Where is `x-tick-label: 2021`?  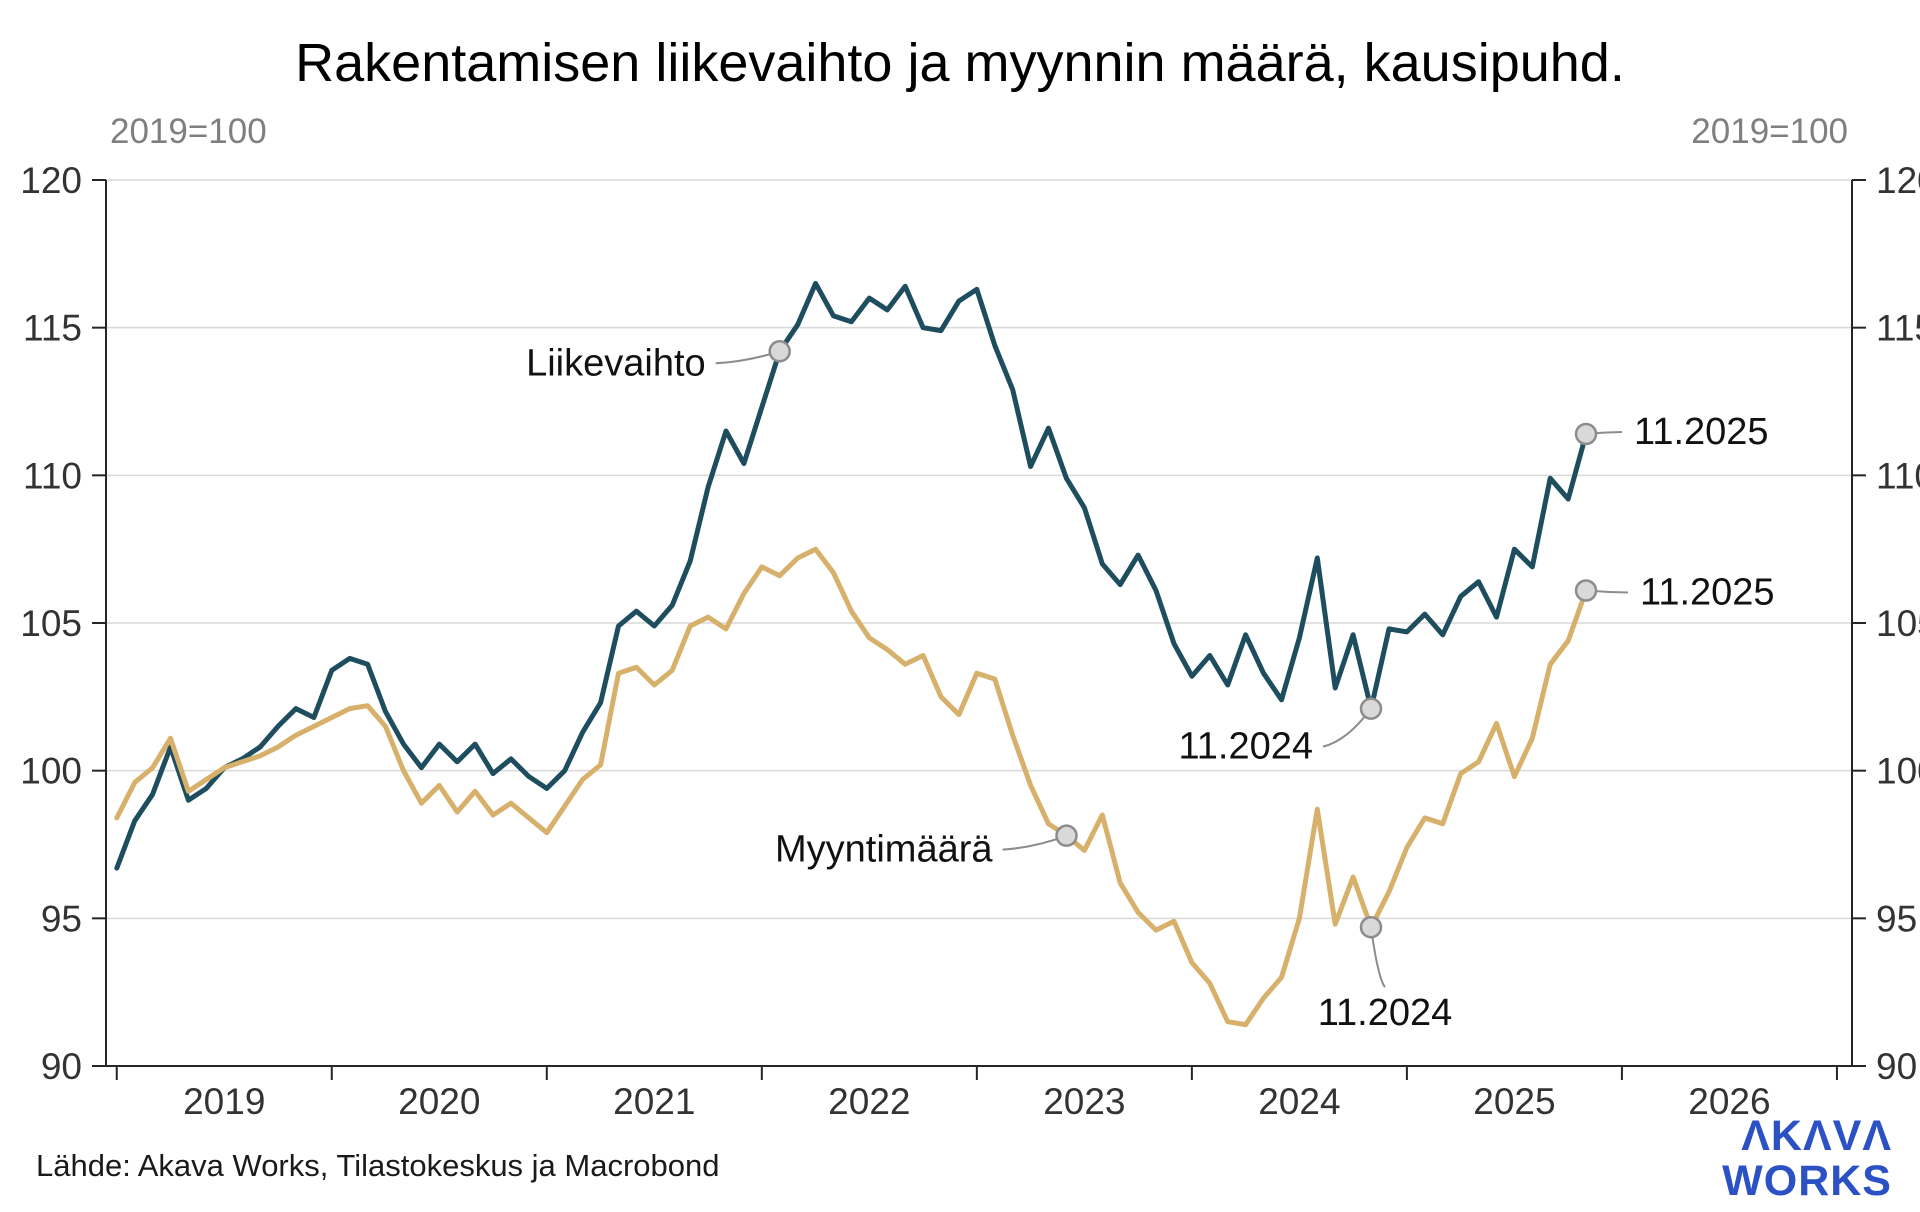 x-tick-label: 2021 is located at coordinates (654, 1101).